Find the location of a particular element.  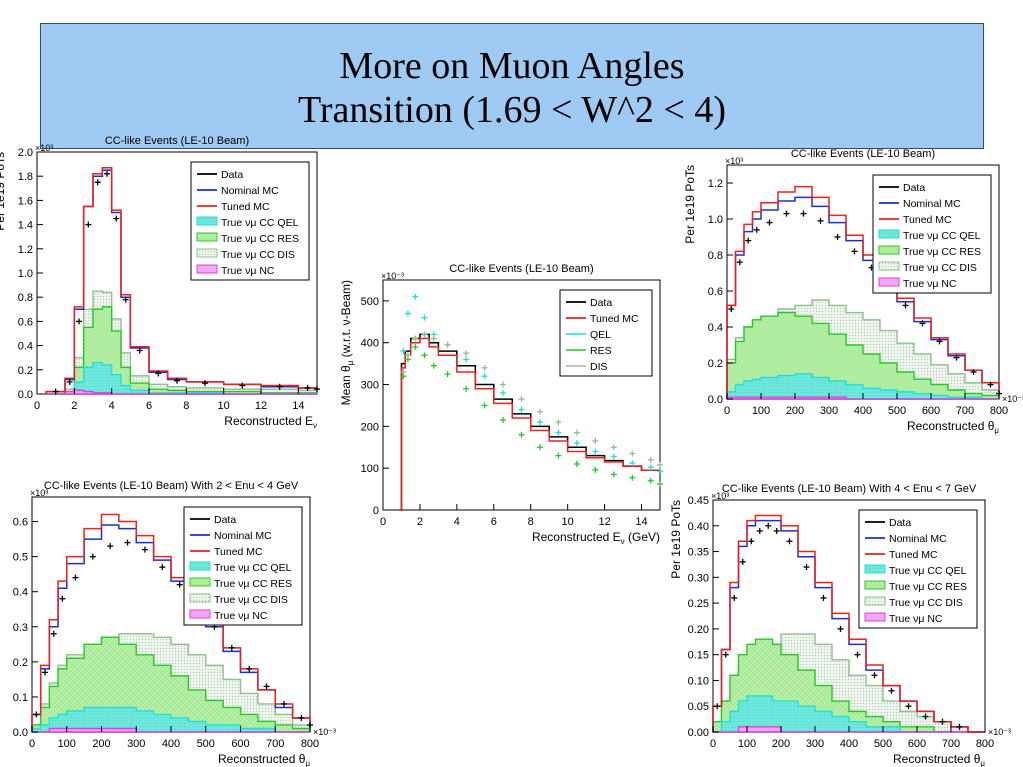

x-axis-label: Reconstructed Eν is located at coordinates (270, 422).